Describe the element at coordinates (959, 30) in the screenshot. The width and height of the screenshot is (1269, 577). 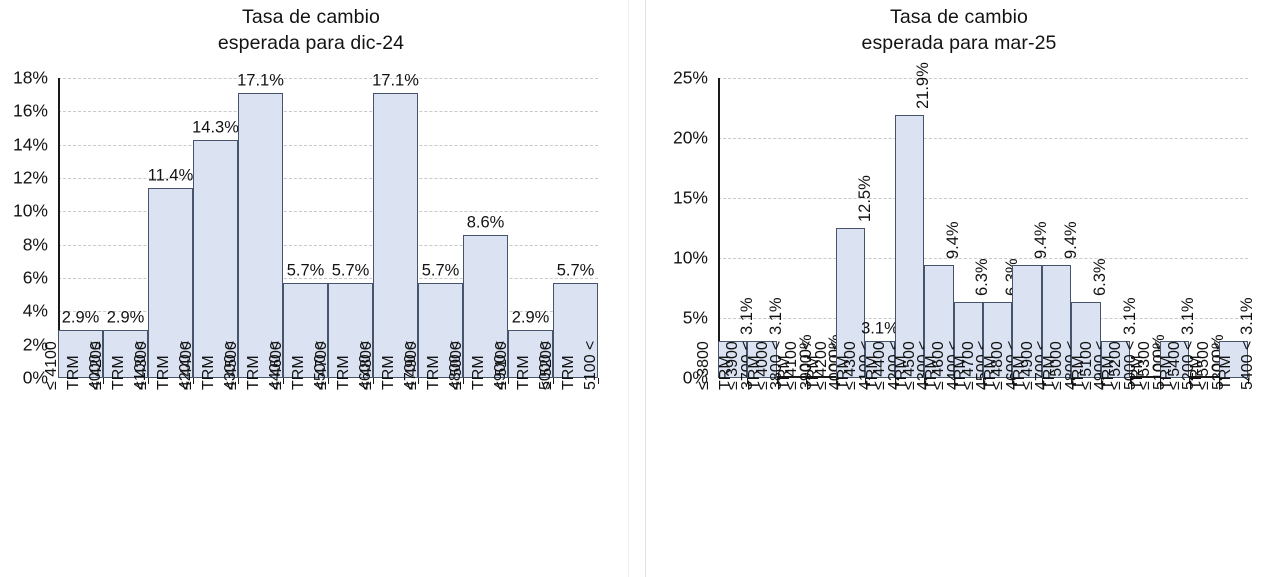
I see `chart-title-mar25: Tasa de cambio esperada para mar-25` at that location.